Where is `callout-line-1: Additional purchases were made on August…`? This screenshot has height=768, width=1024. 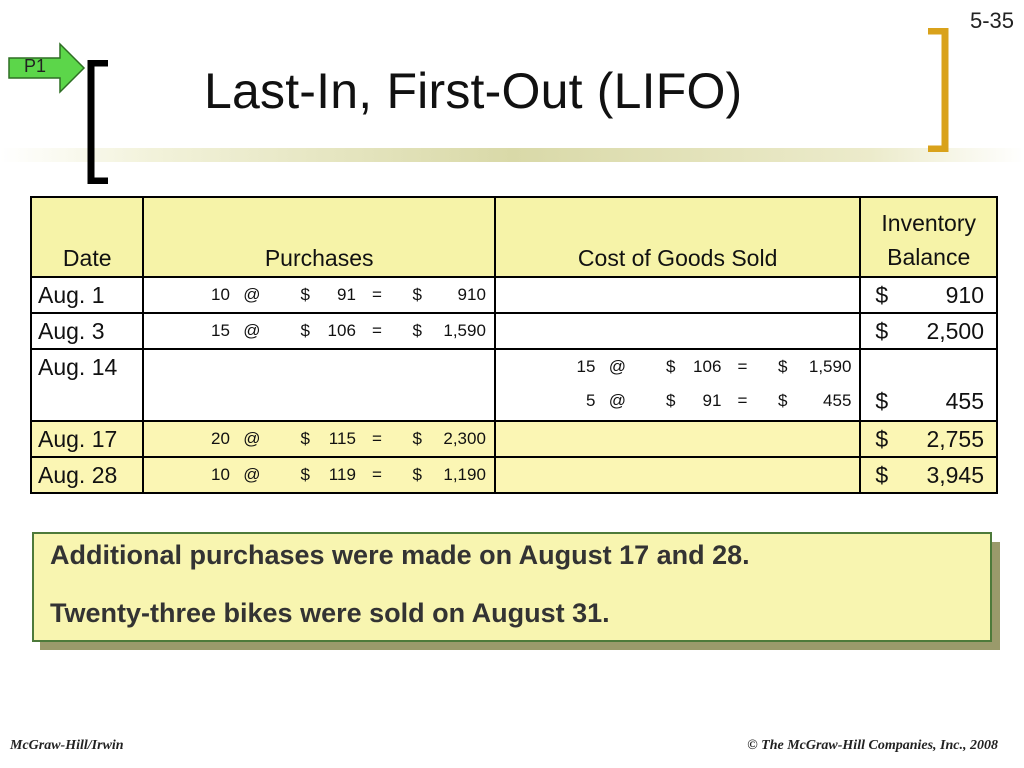
callout-line-1: Additional purchases were made on August… is located at coordinates (400, 555).